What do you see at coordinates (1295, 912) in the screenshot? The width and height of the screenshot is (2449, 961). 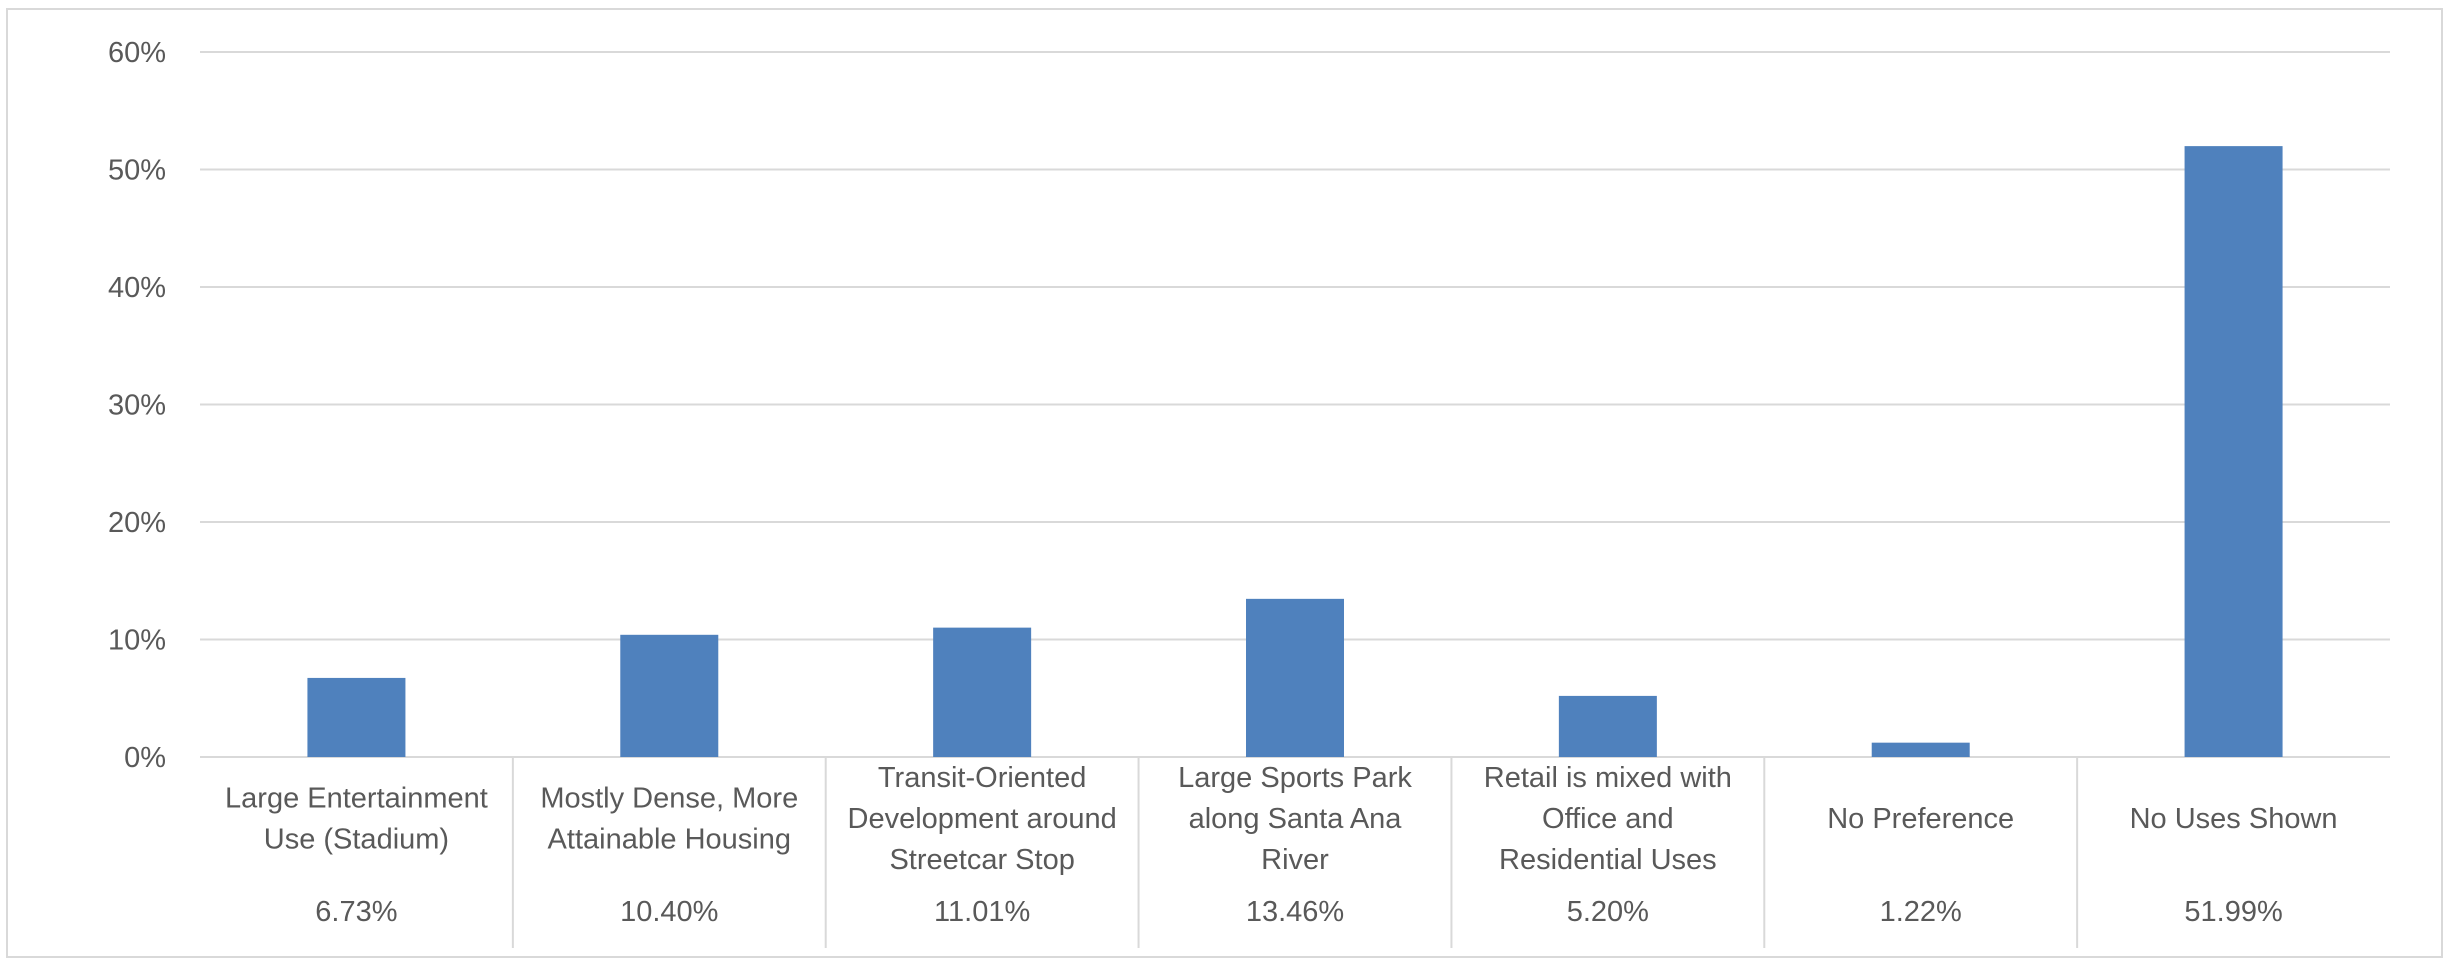 I see `data-value-label: 13.46%` at bounding box center [1295, 912].